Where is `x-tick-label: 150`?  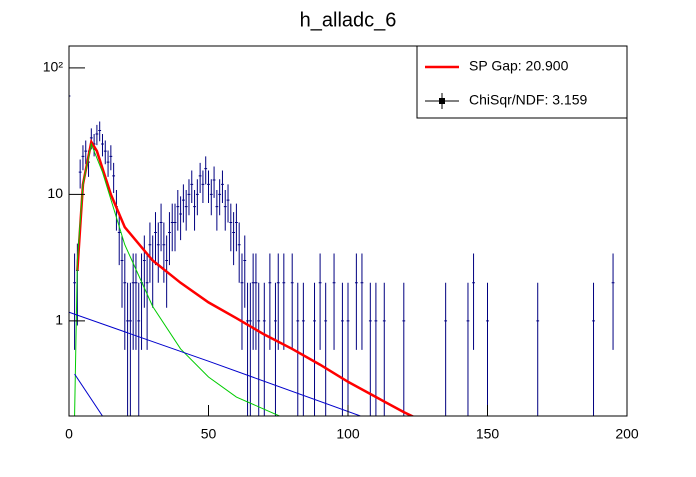
x-tick-label: 150 is located at coordinates (488, 434).